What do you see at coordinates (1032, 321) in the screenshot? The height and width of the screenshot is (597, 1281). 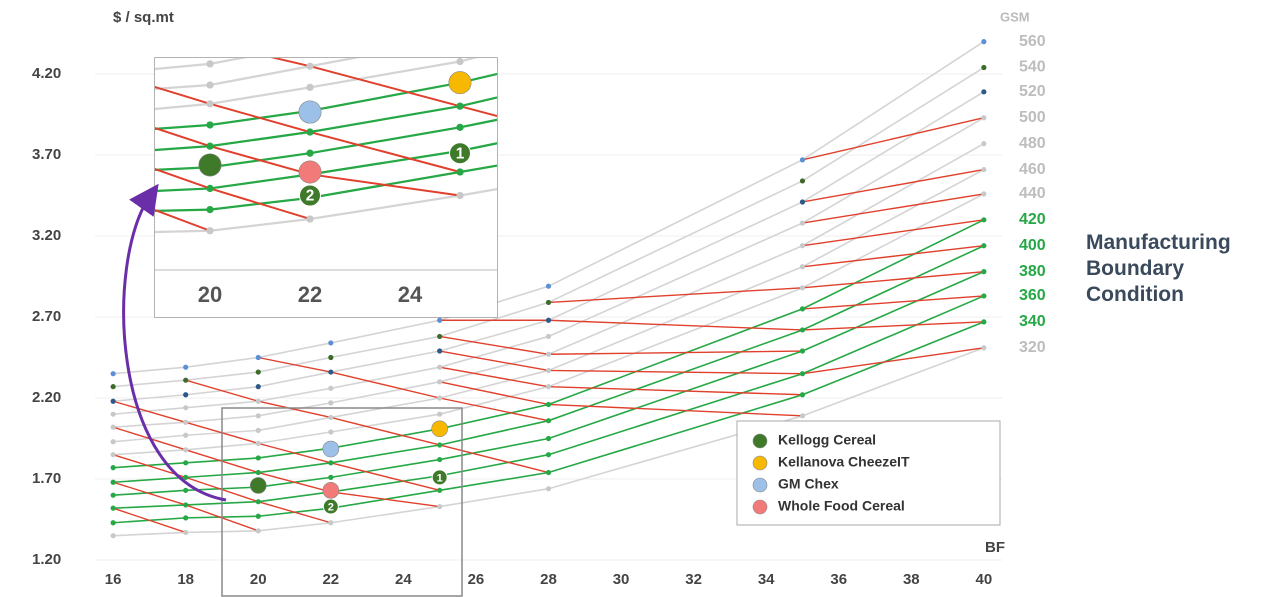 I see `gsm-label: 340` at bounding box center [1032, 321].